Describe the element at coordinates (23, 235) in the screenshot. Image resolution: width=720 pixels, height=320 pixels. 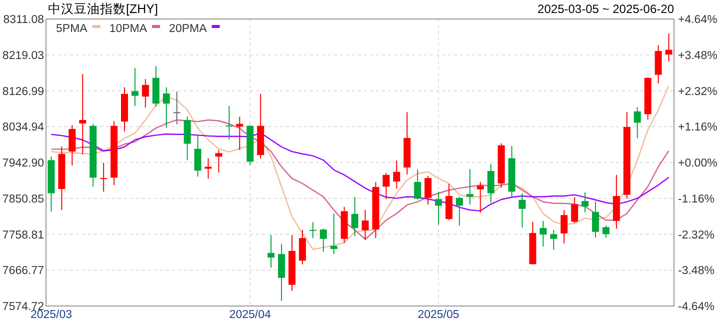
I see `y-tick-label: 7758.81` at that location.